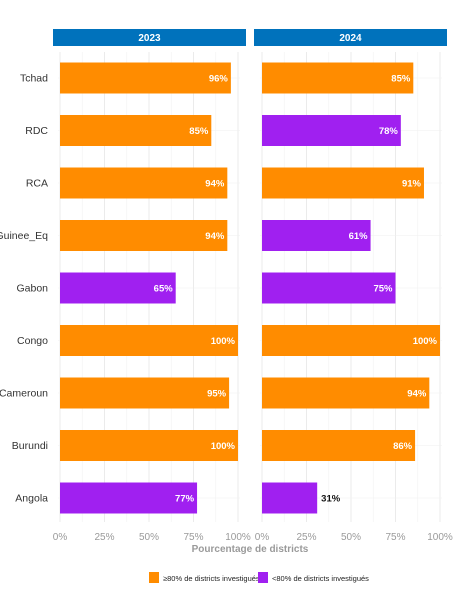 This screenshot has width=475, height=592. What do you see at coordinates (316, 235) in the screenshot?
I see `bar-2024-Guinee_Eq` at bounding box center [316, 235].